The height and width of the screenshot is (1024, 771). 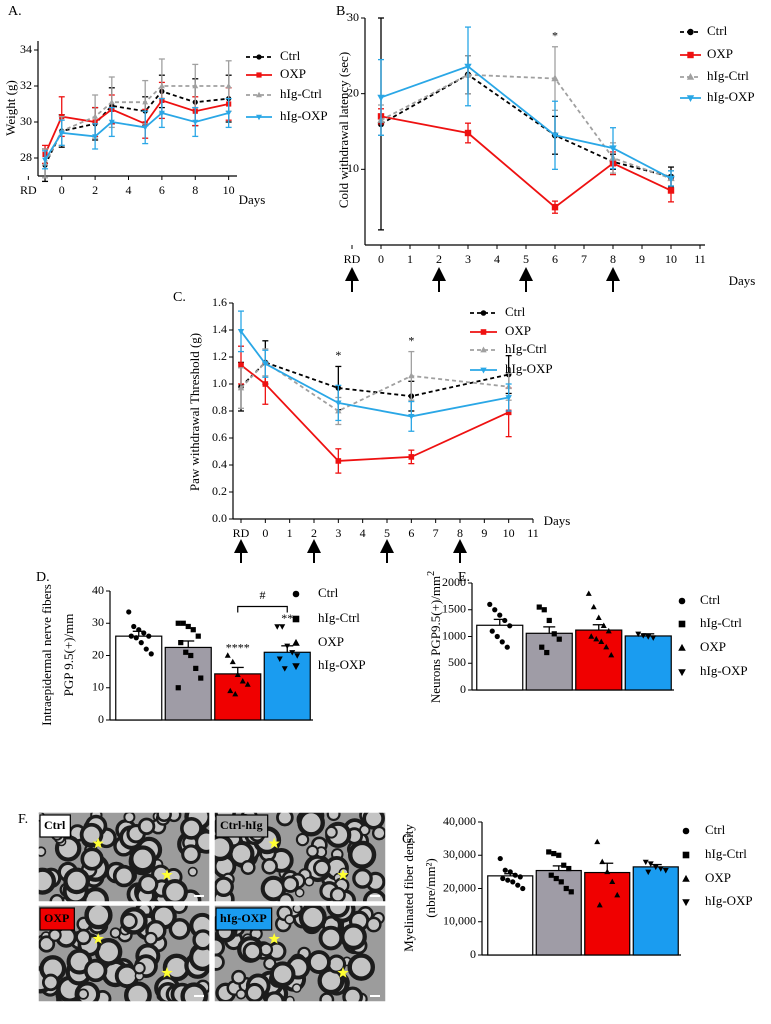 What do you see at coordinates (435, 639) in the screenshot?
I see `y-axis-label-text: Neurons PGP9.5(+)/mm` at bounding box center [435, 639].